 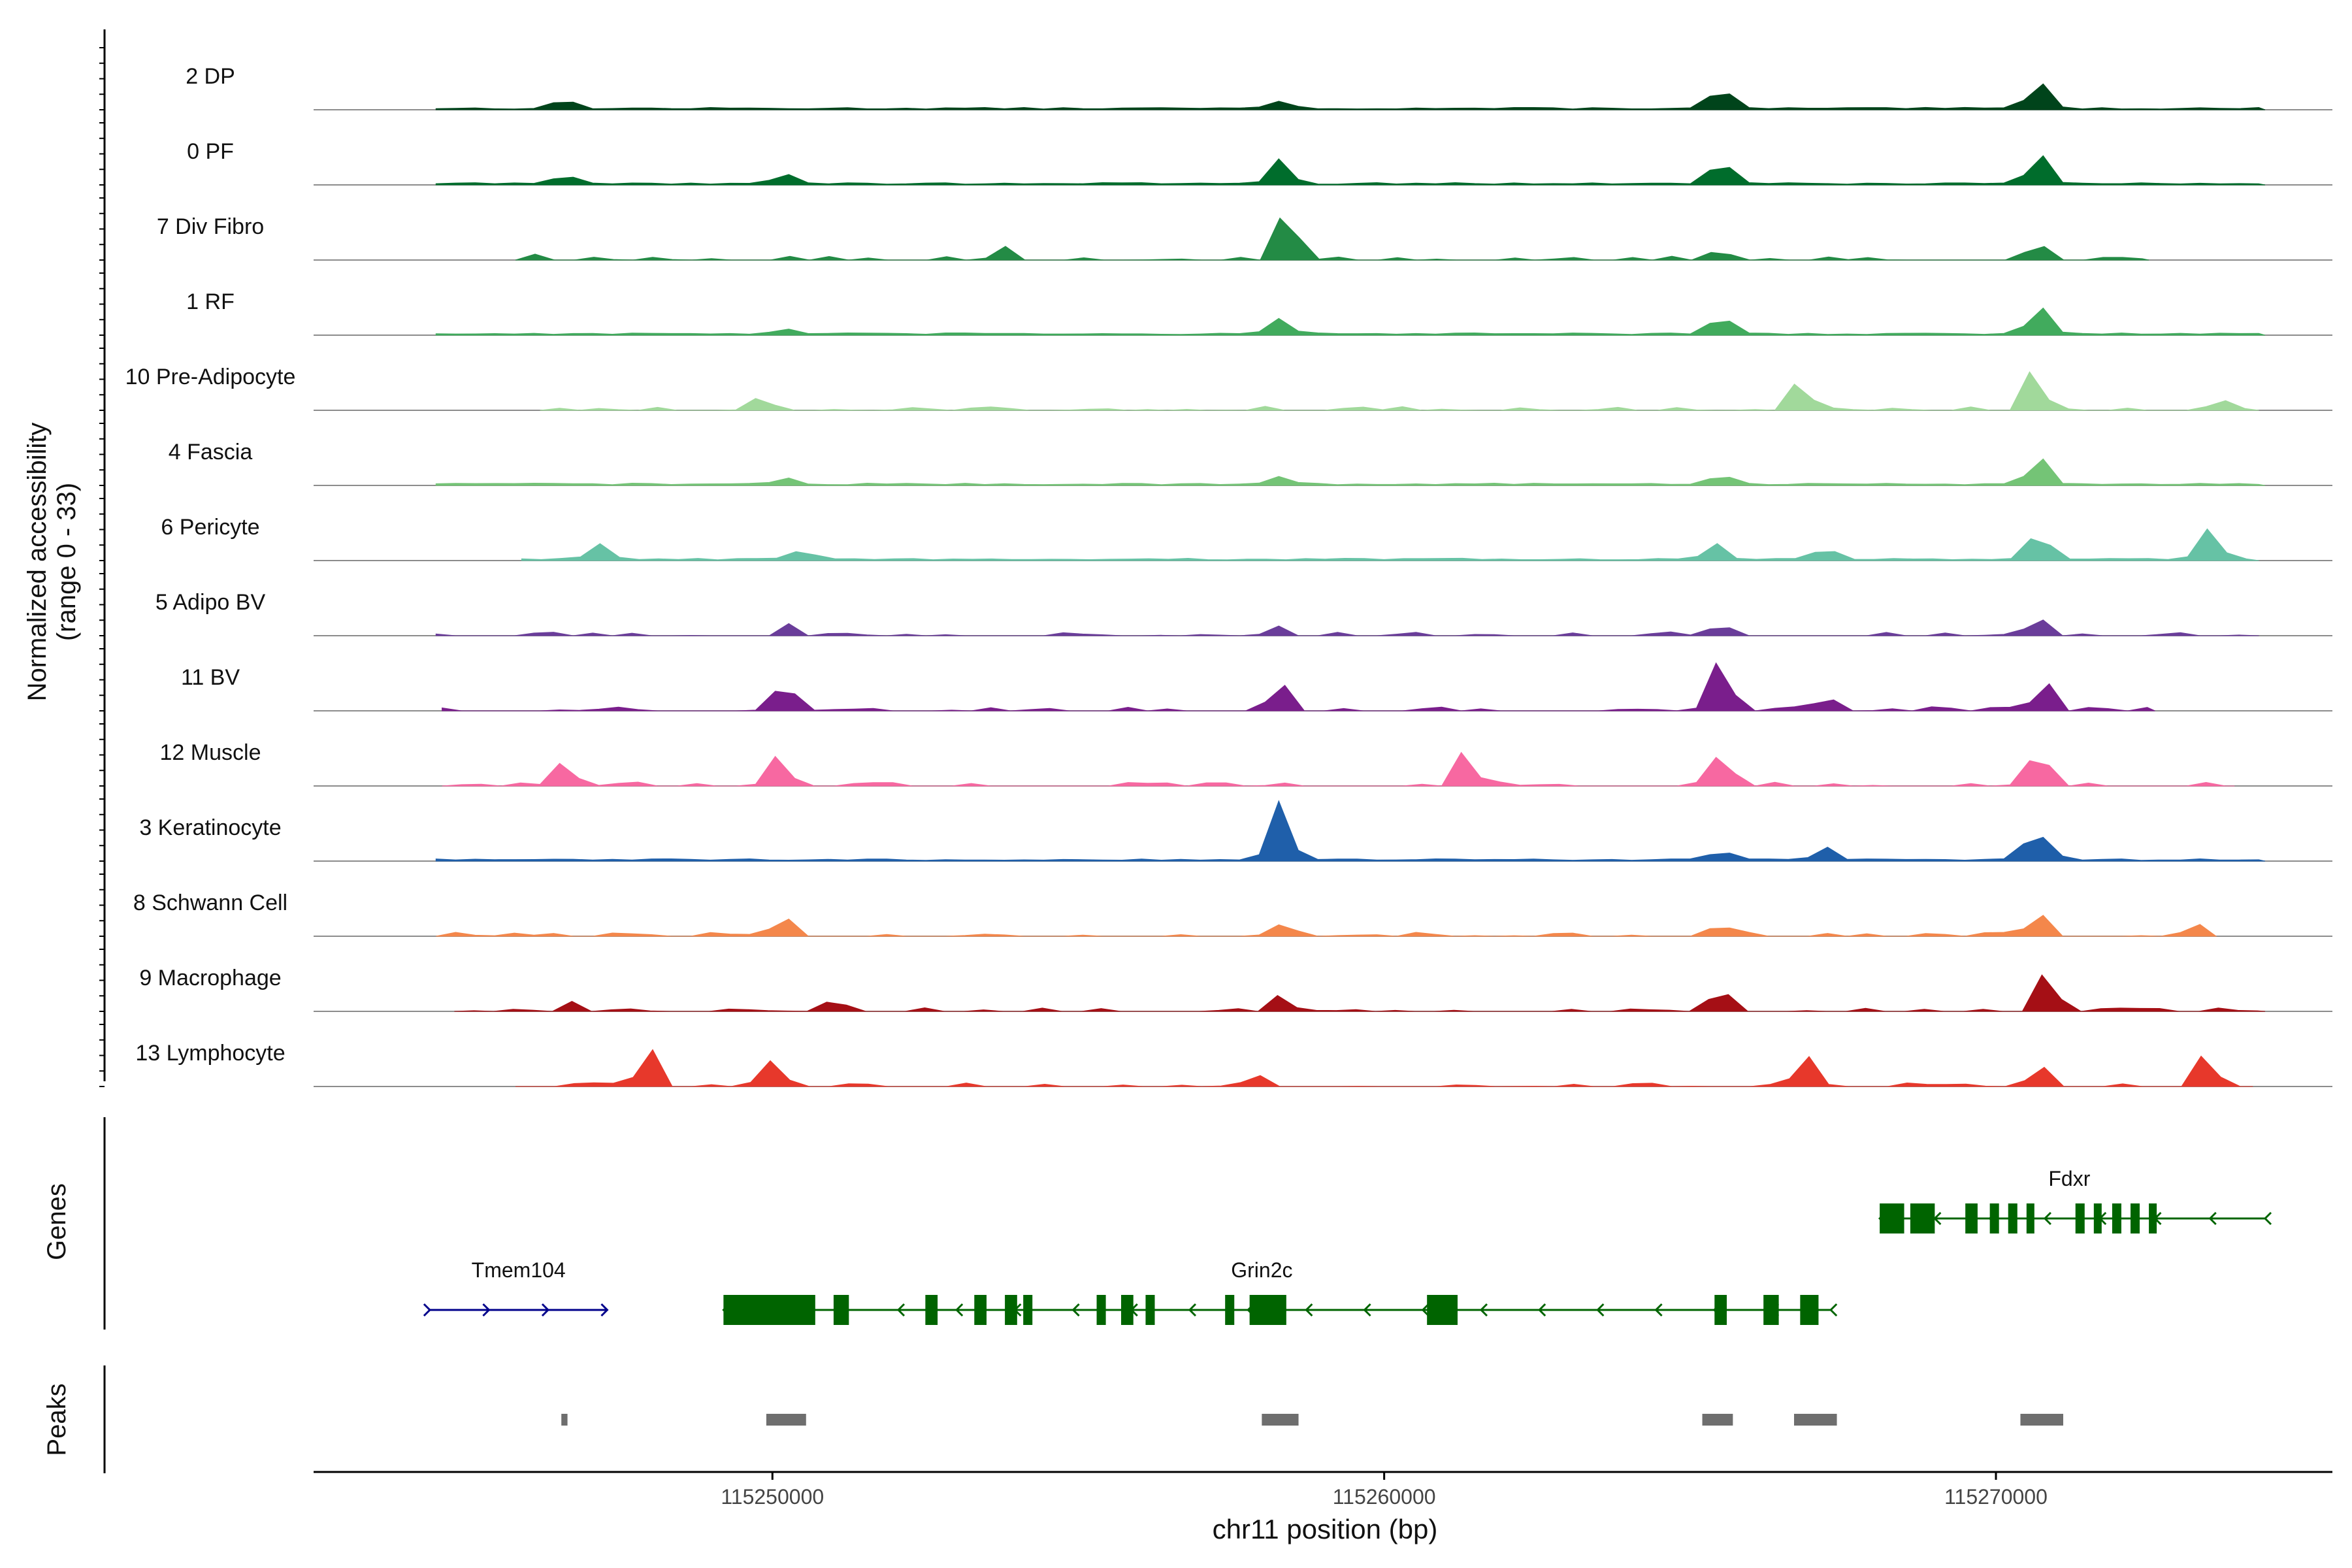 I want to click on track-2-dp: 2 DP, so click(x=1259, y=87).